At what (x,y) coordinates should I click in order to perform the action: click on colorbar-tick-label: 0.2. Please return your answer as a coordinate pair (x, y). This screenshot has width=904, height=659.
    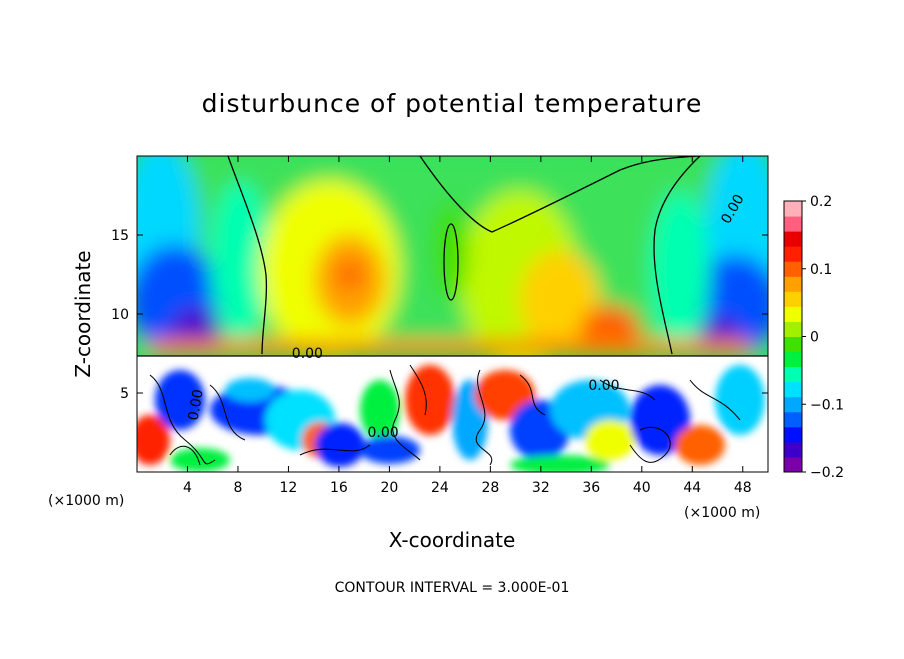
    Looking at the image, I should click on (821, 202).